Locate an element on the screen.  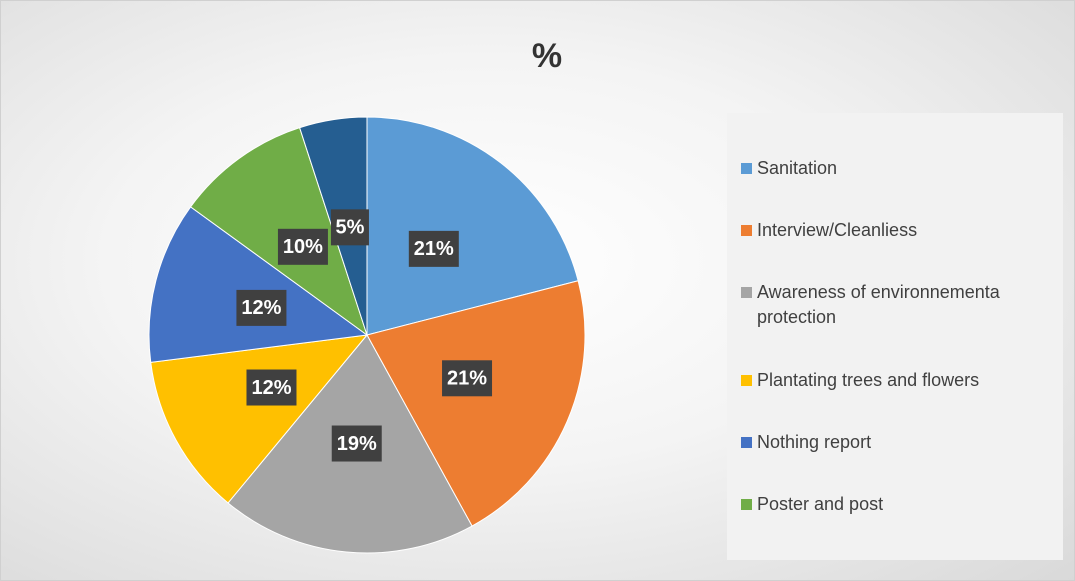
legend-item: Interview/Cleanliess is located at coordinates (897, 230).